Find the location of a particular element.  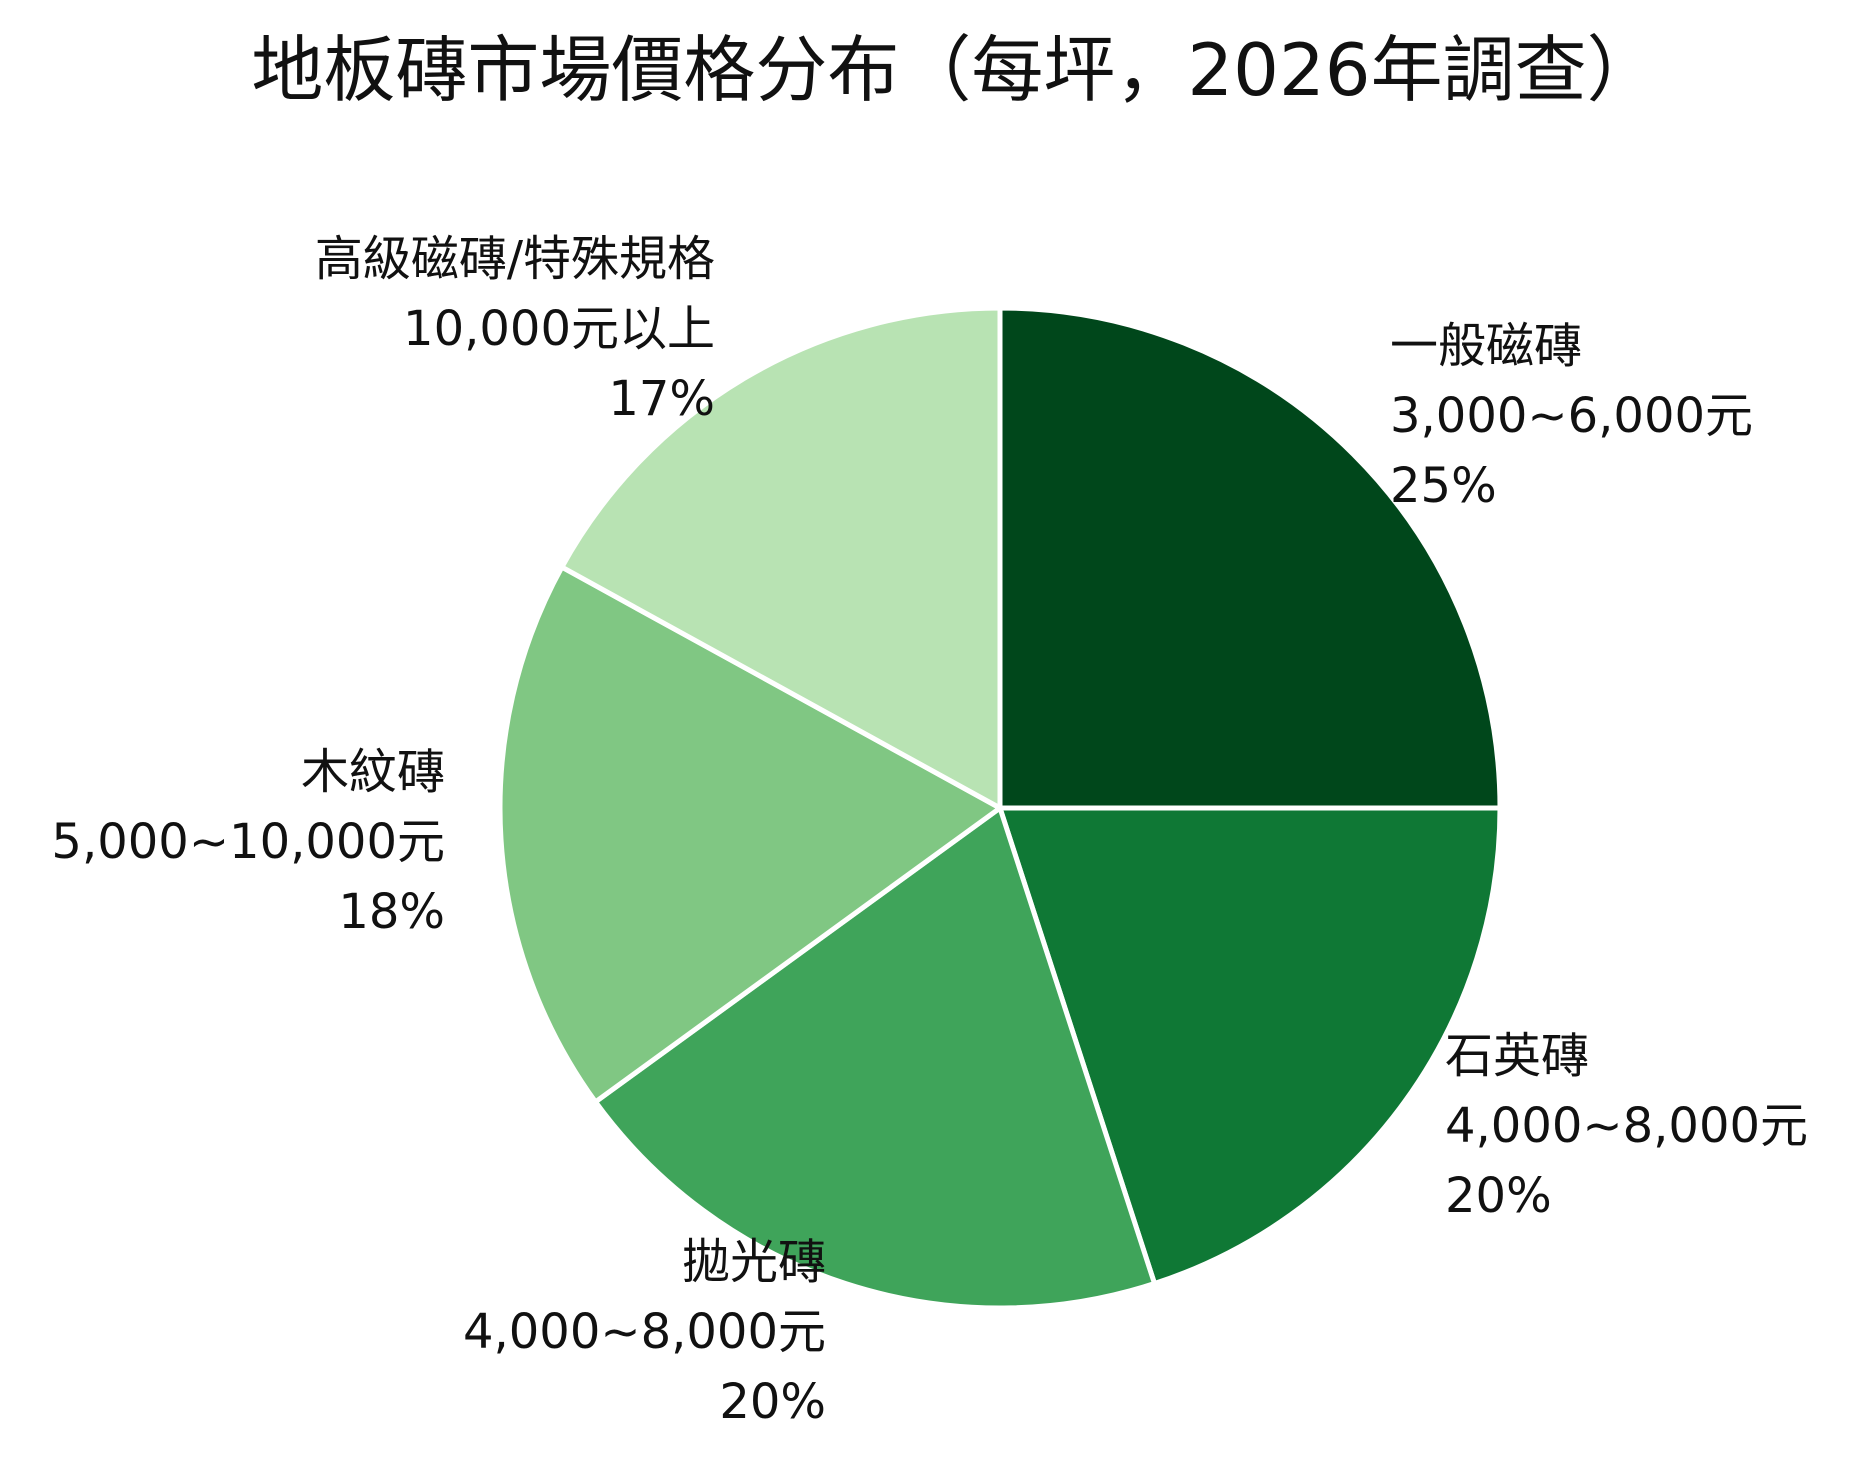

slice-name-label-2: 石英磚 is located at coordinates (1517, 1056).